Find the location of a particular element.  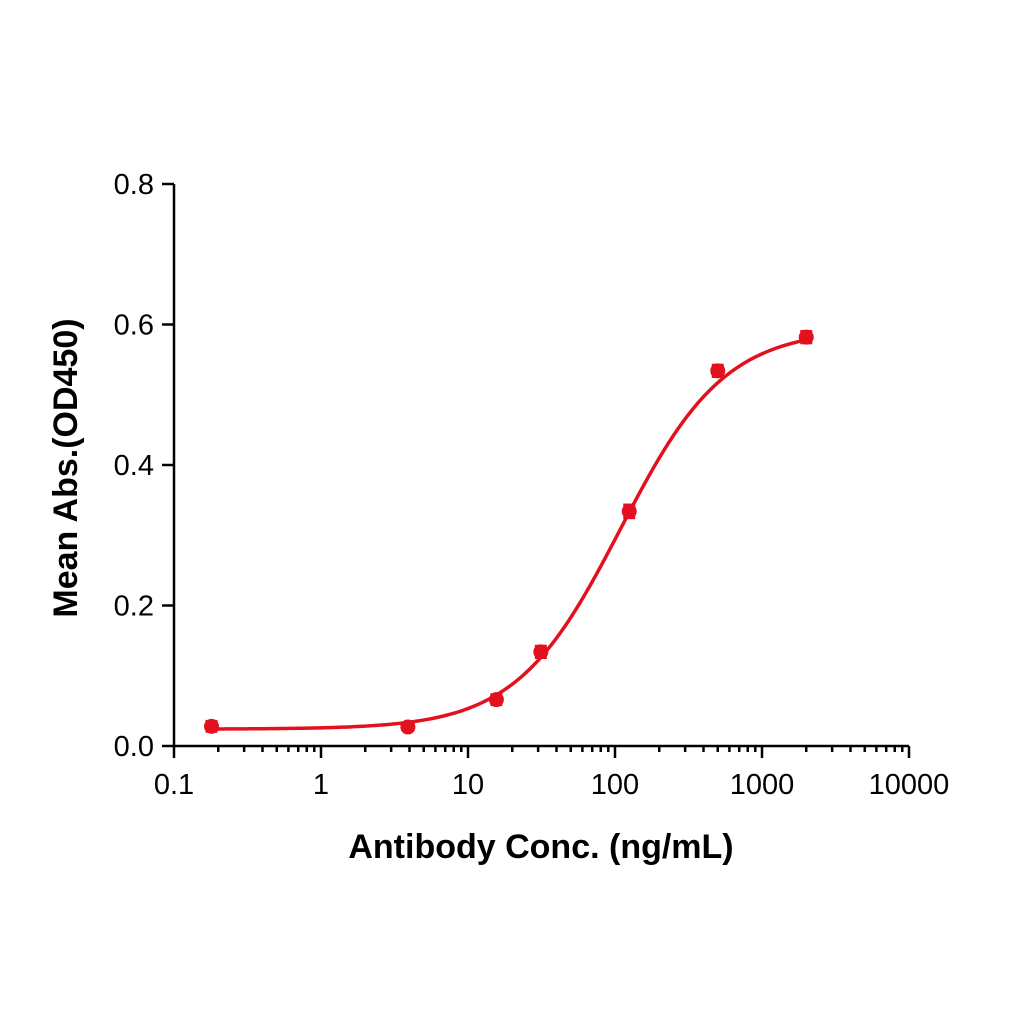

y-tick-label: 0.6 is located at coordinates (134, 326).